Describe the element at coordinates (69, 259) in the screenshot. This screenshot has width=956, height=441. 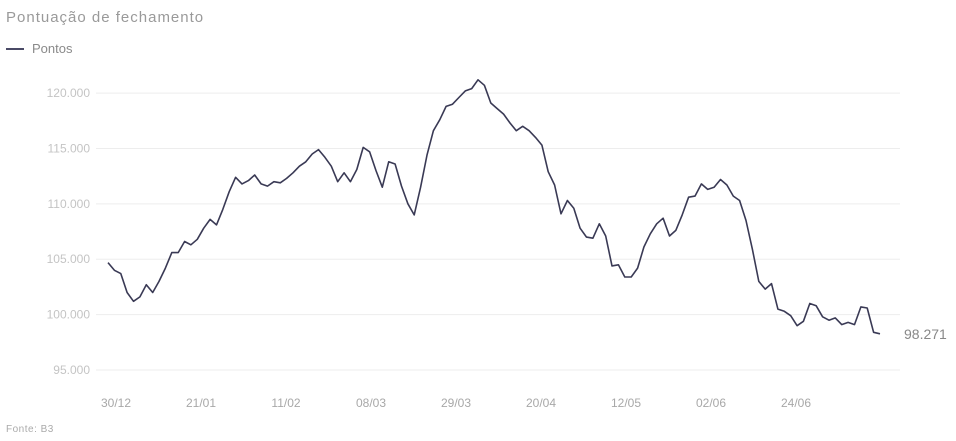
I see `y-tick-label: 105.000` at that location.